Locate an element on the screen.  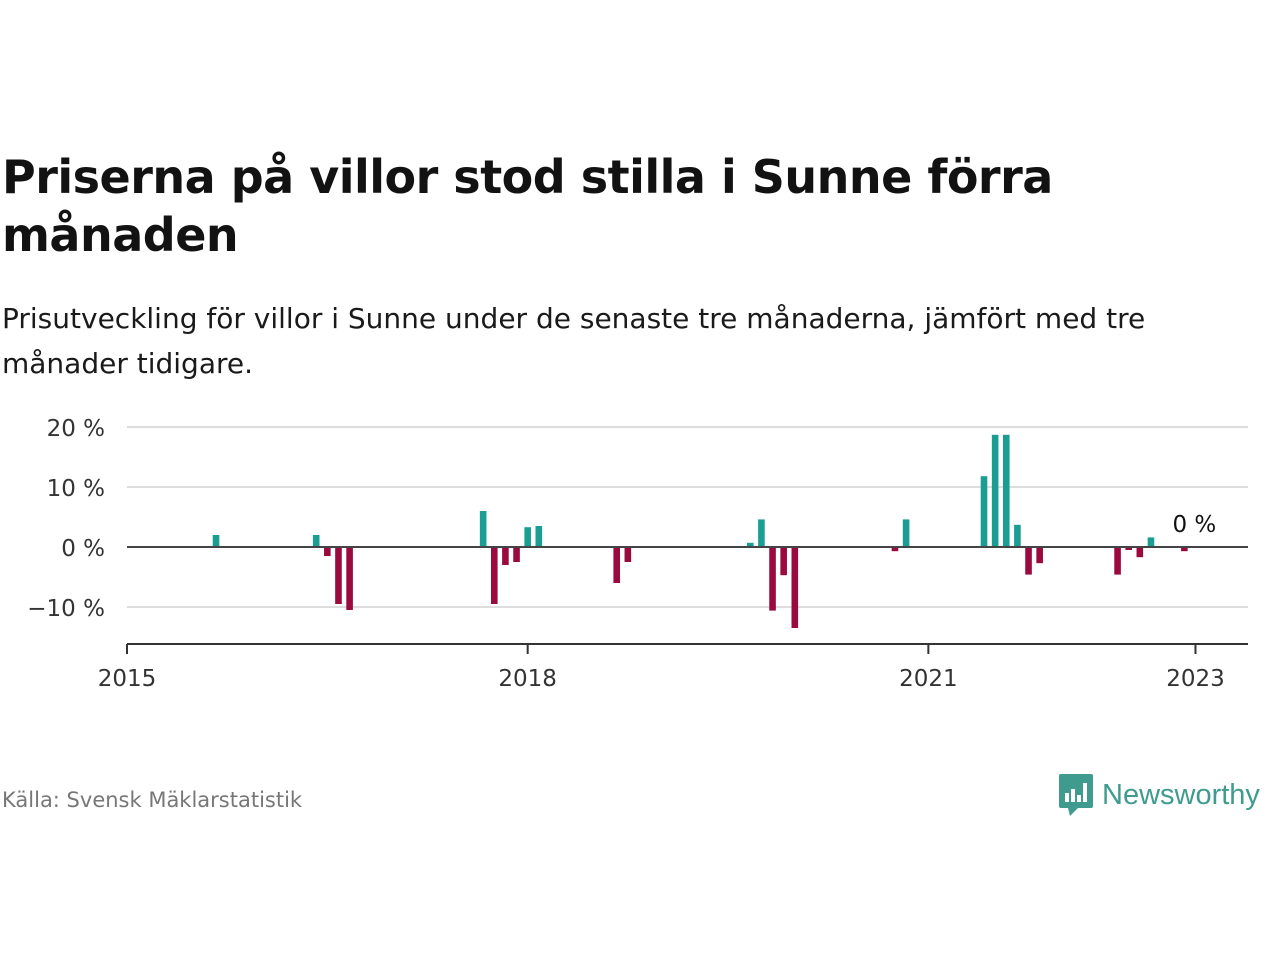
x-tick-label: 2015 is located at coordinates (127, 679).